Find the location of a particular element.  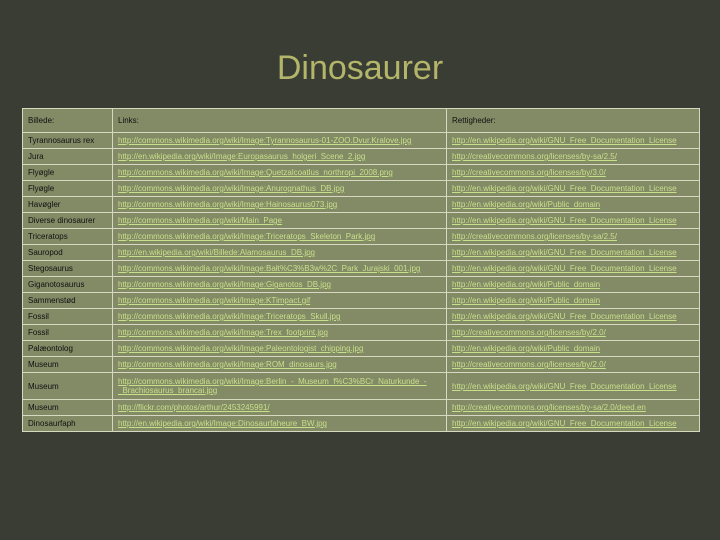

page-title: Dinosaurer is located at coordinates (360, 68).